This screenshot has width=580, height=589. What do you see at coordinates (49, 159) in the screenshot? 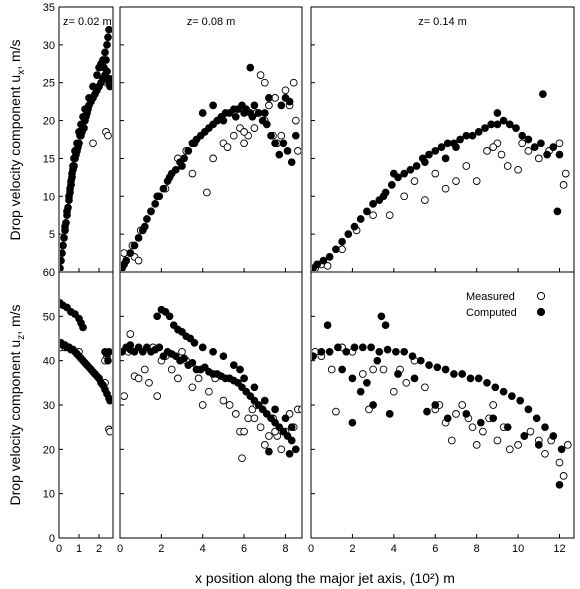
I see `y-tick-label: 15` at bounding box center [49, 159].